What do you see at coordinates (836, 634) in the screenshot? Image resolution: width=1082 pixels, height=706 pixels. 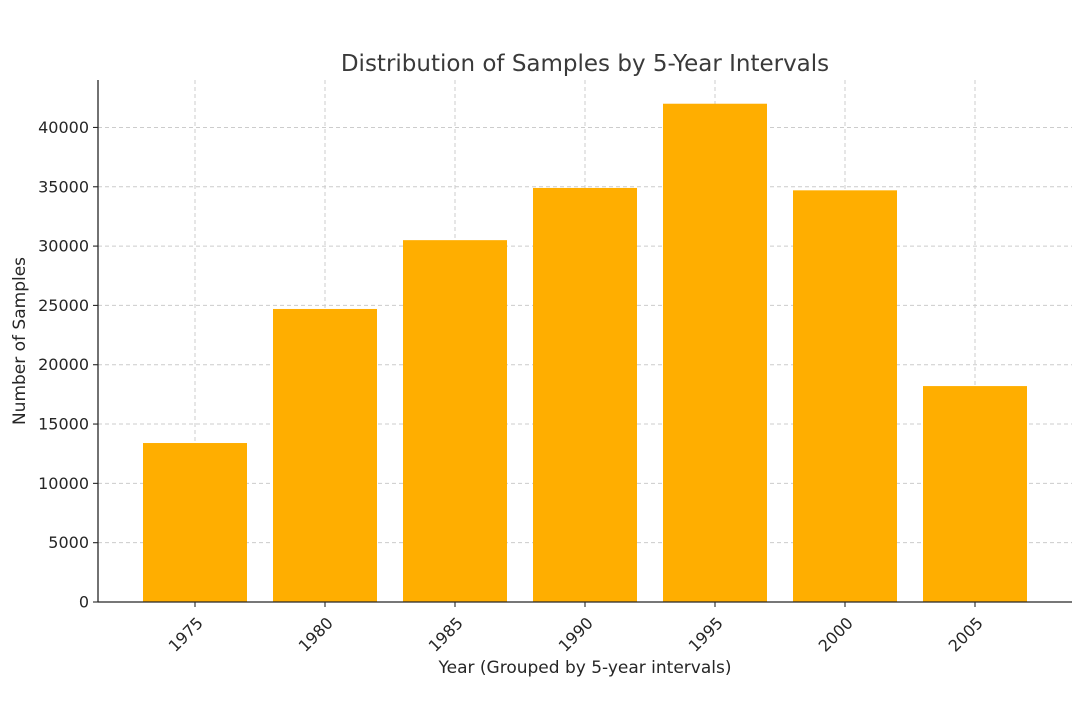 I see `x-tick-label: 2000` at bounding box center [836, 634].